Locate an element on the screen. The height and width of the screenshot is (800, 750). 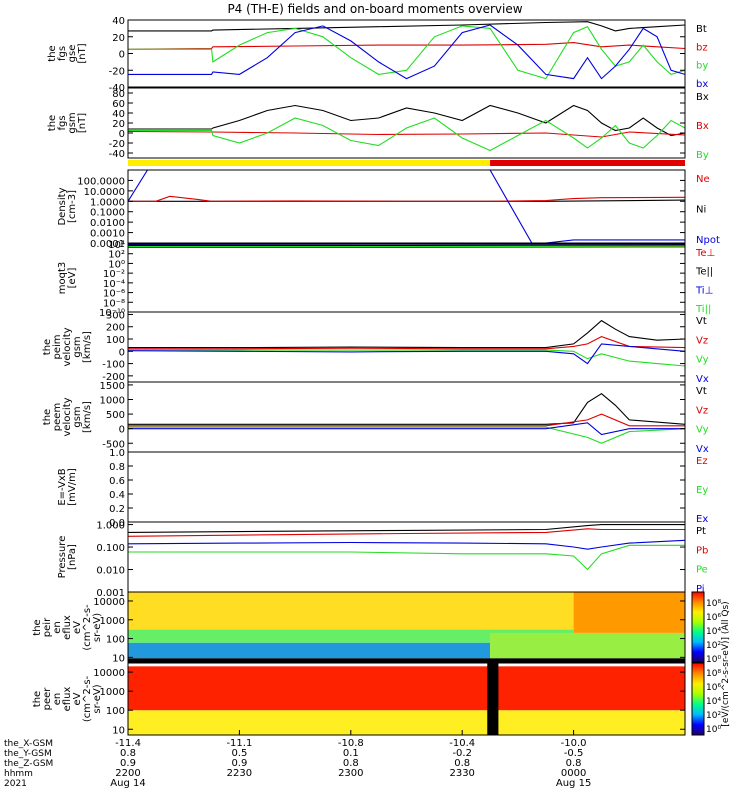
y-tick-label: 0 is located at coordinates (122, 134).